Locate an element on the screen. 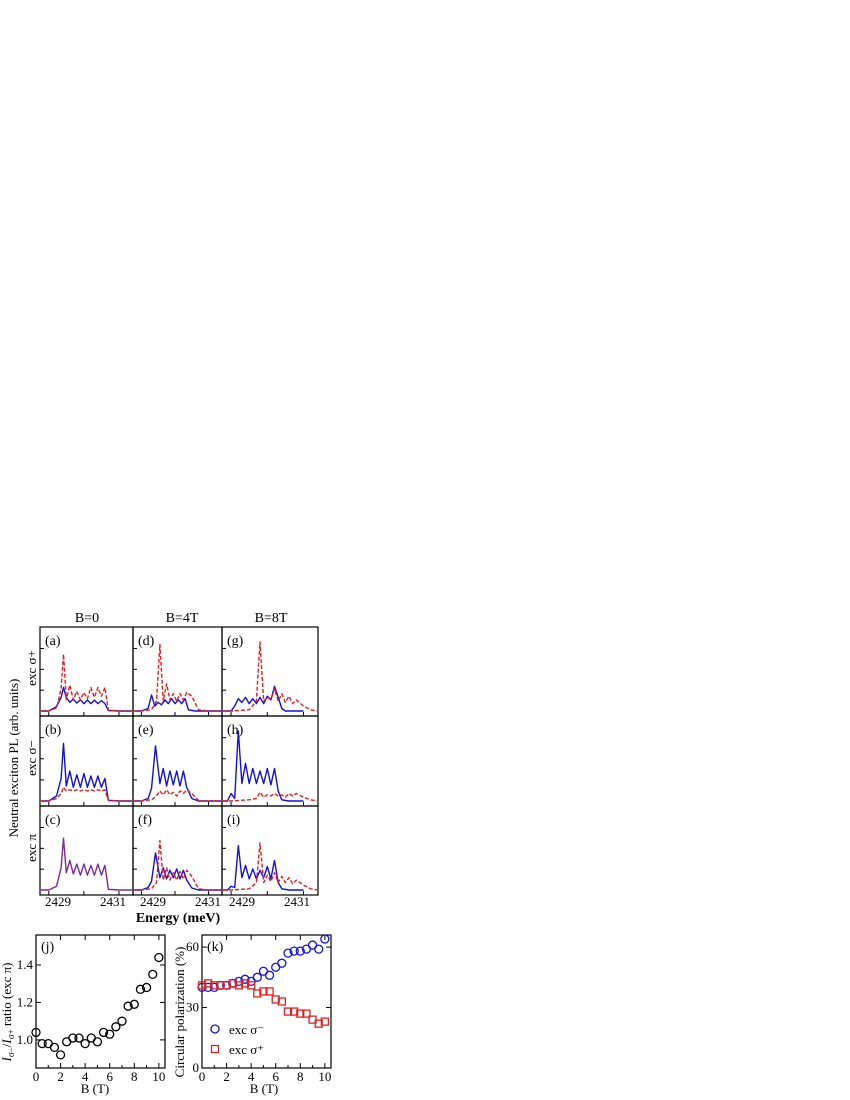 The image size is (850, 1100). panel-label: (d) is located at coordinates (146, 641).